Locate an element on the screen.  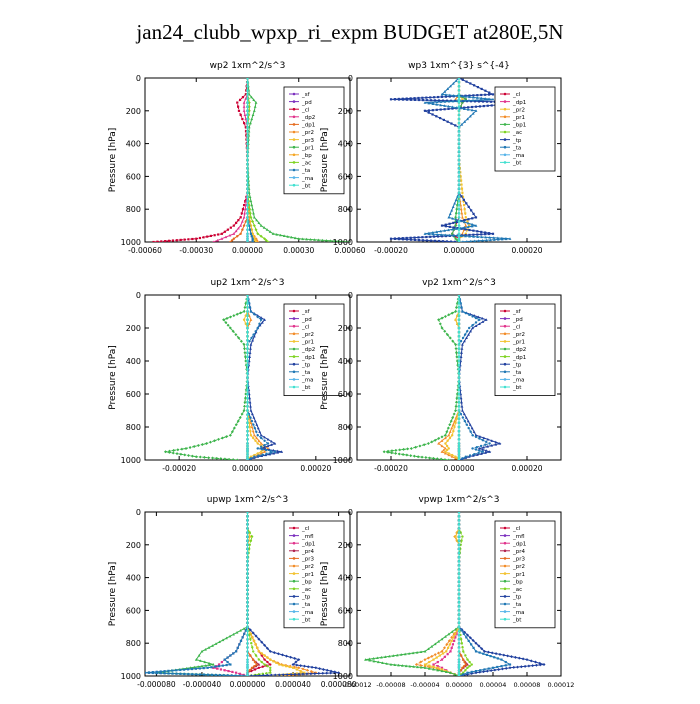
y-axis-label: Pressure [hPa] is located at coordinates (325, 160).